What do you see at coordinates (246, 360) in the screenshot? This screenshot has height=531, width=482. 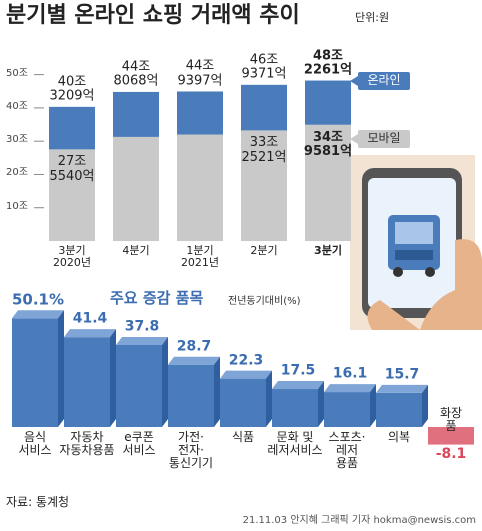 I see `value-label: 22.3` at bounding box center [246, 360].